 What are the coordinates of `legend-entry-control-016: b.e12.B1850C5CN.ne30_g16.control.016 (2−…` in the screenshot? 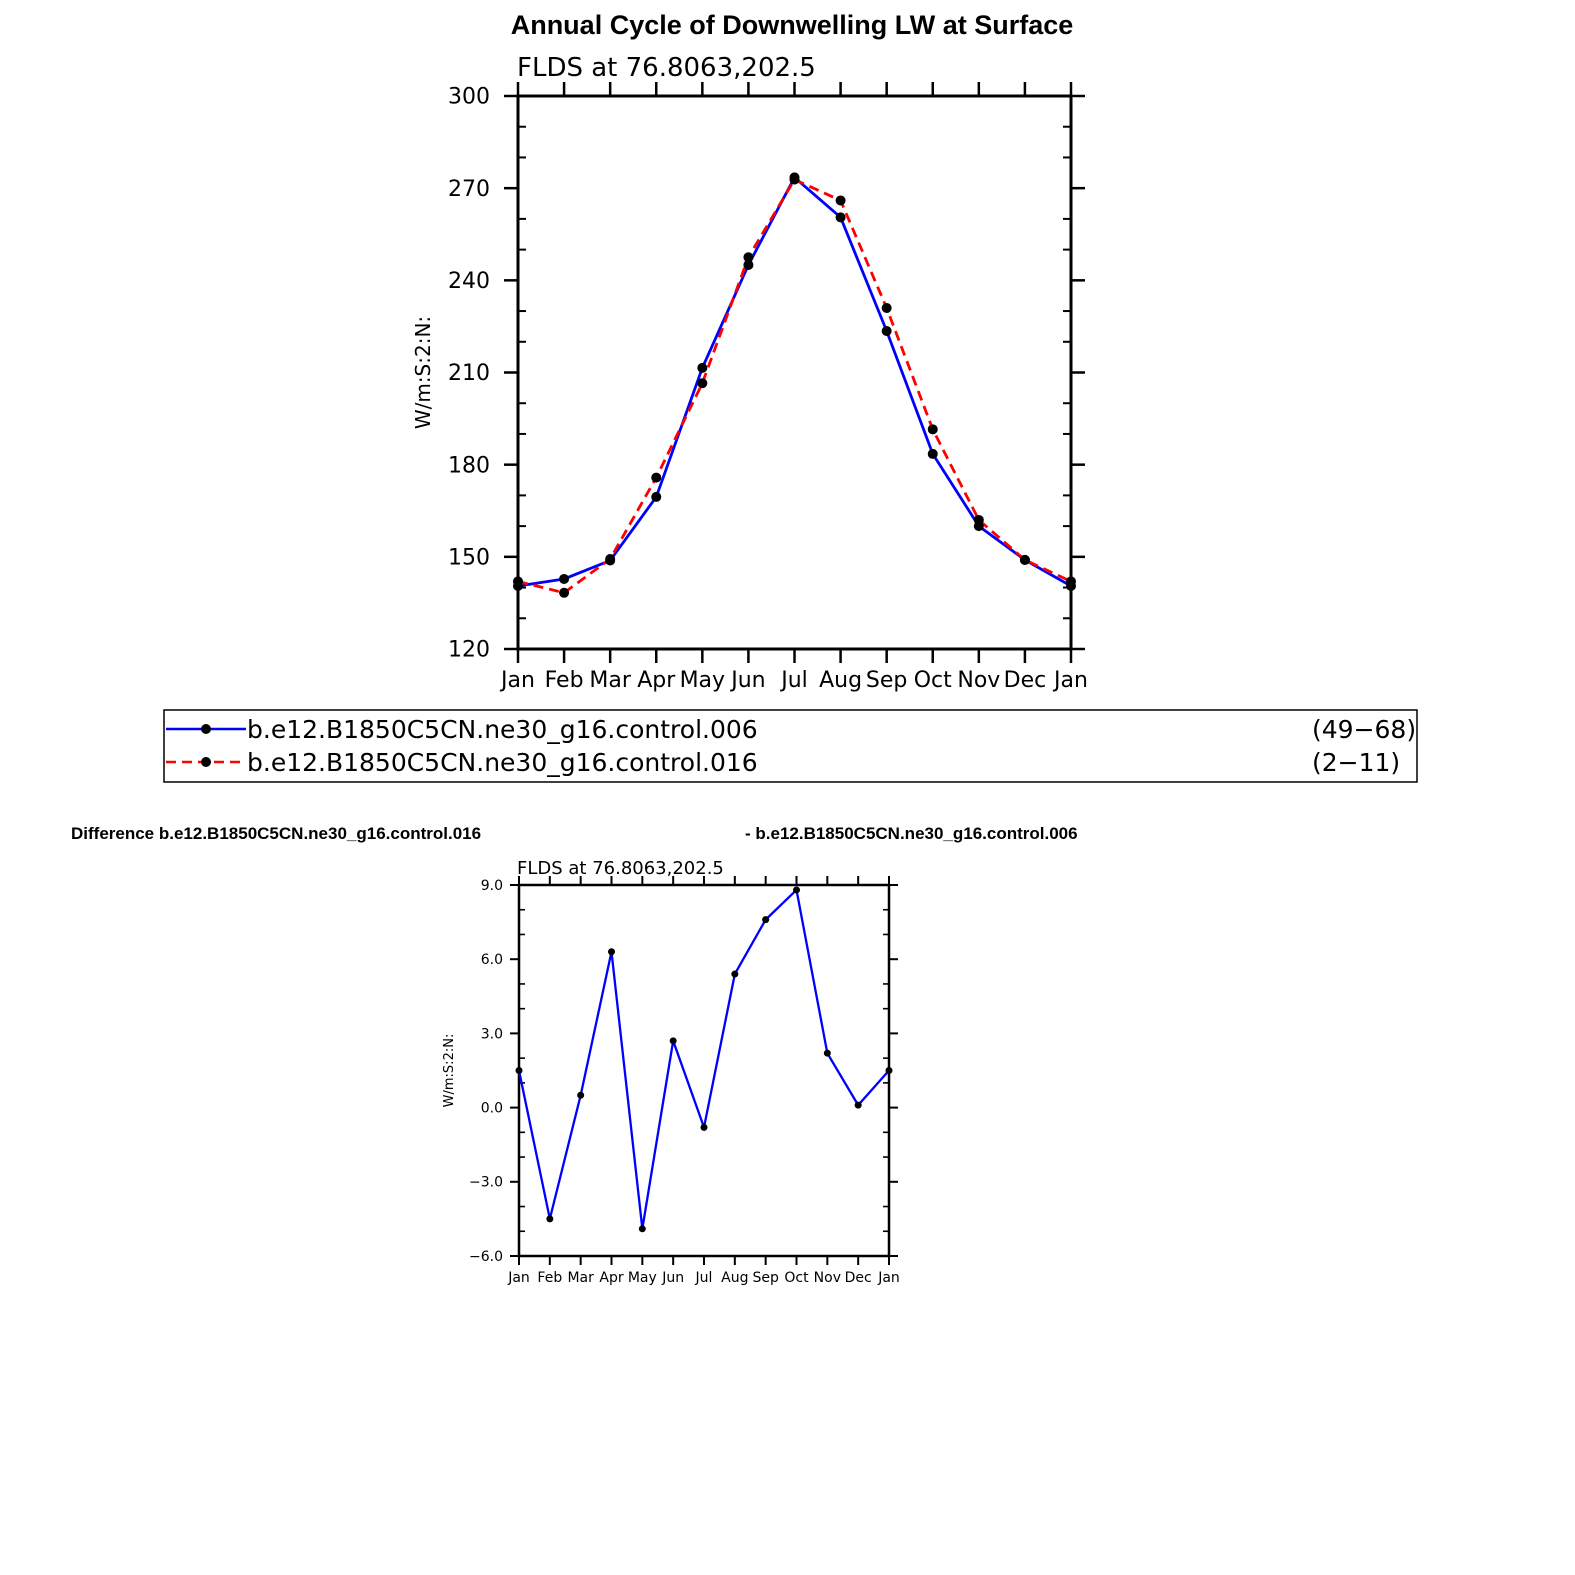 It's located at (783, 762).